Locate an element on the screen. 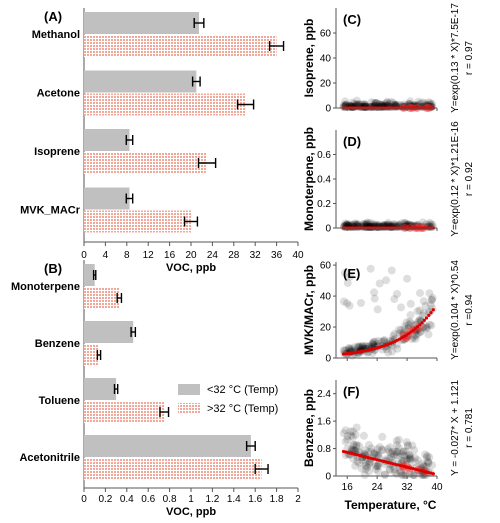 This screenshot has width=500, height=523. category-label: Benzene is located at coordinates (57, 344).